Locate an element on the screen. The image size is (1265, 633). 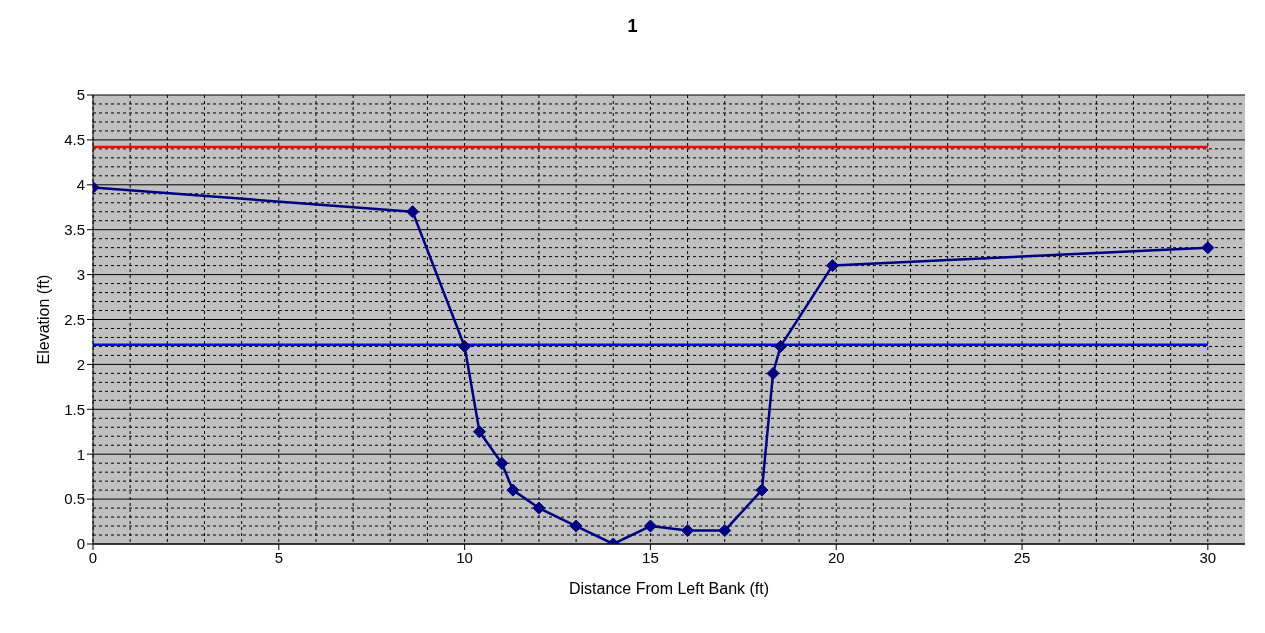
y-tick-label: 3 is located at coordinates (80, 274).